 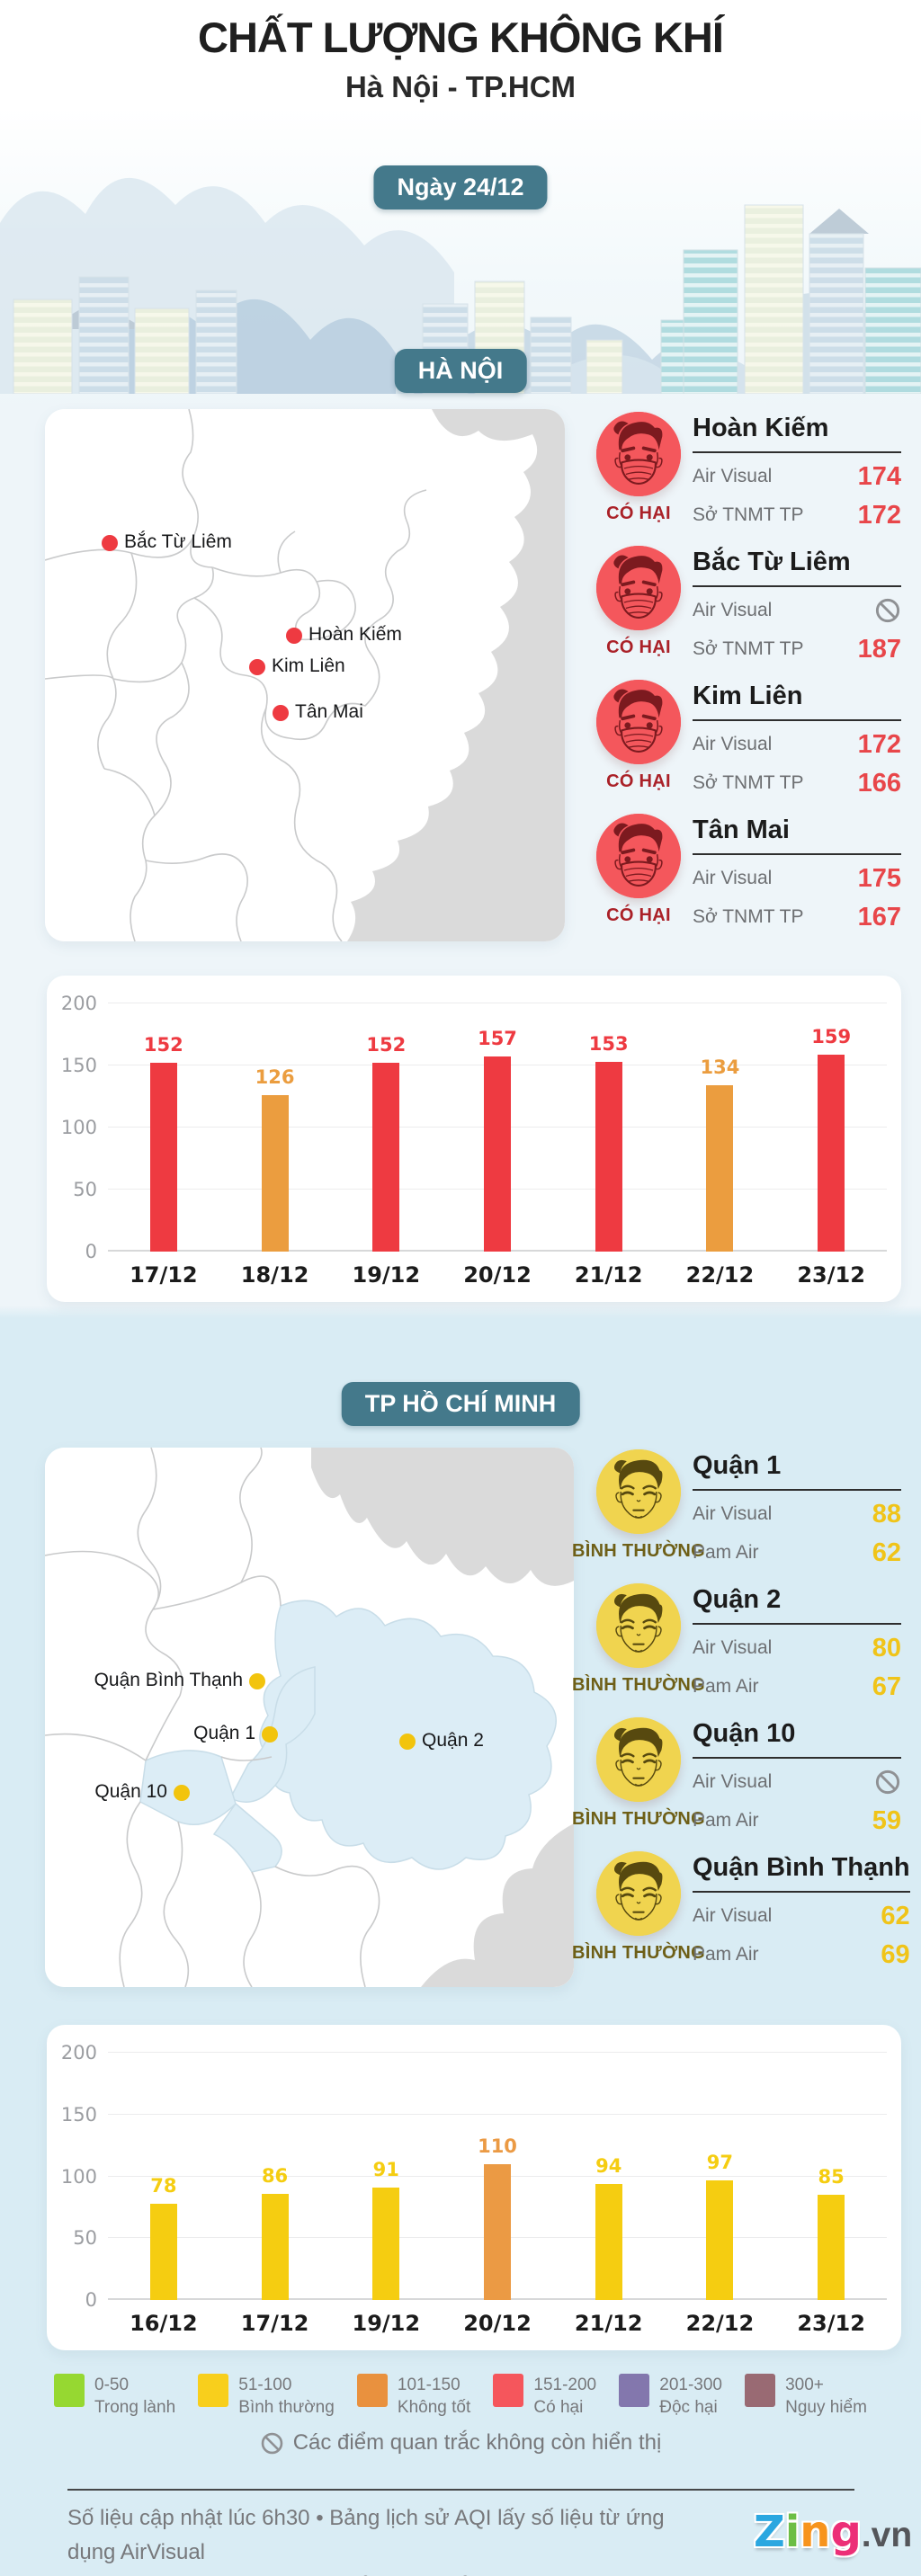 What do you see at coordinates (797, 477) in the screenshot?
I see `station-reading-row: Air Visual 174` at bounding box center [797, 477].